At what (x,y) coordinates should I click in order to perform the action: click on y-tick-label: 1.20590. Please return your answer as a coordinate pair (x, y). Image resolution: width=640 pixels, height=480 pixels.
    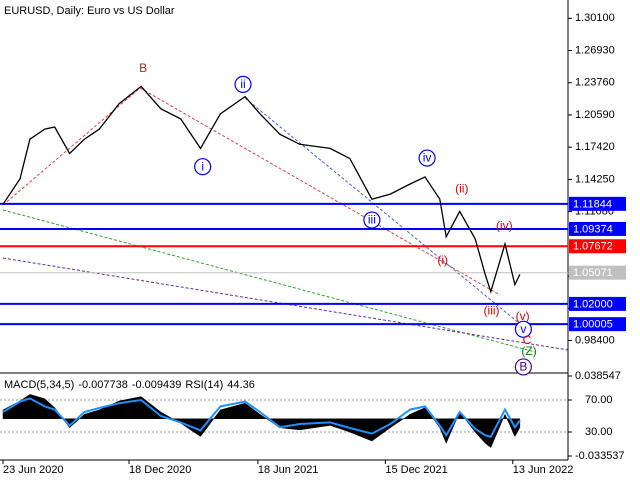
    Looking at the image, I should click on (595, 115).